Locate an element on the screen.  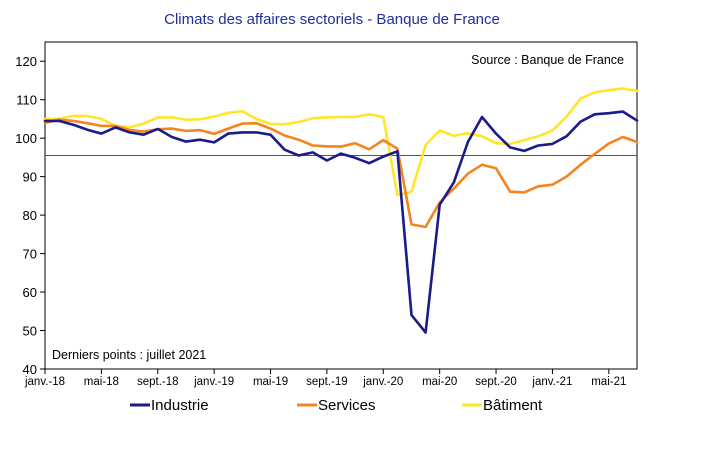
x-tick-label: janv.-18 is located at coordinates (44, 382).